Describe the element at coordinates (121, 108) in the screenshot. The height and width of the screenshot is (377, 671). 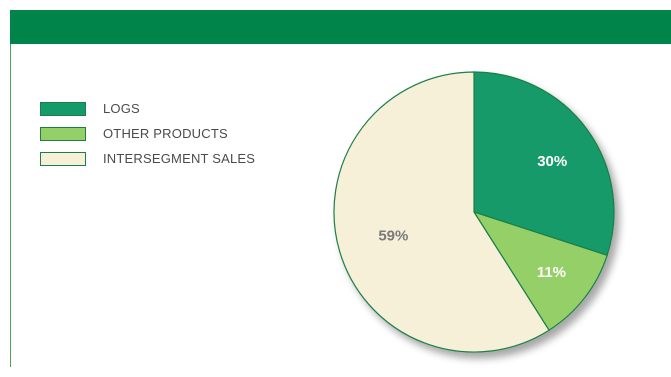
I see `legend-label-logs: LOGS` at that location.